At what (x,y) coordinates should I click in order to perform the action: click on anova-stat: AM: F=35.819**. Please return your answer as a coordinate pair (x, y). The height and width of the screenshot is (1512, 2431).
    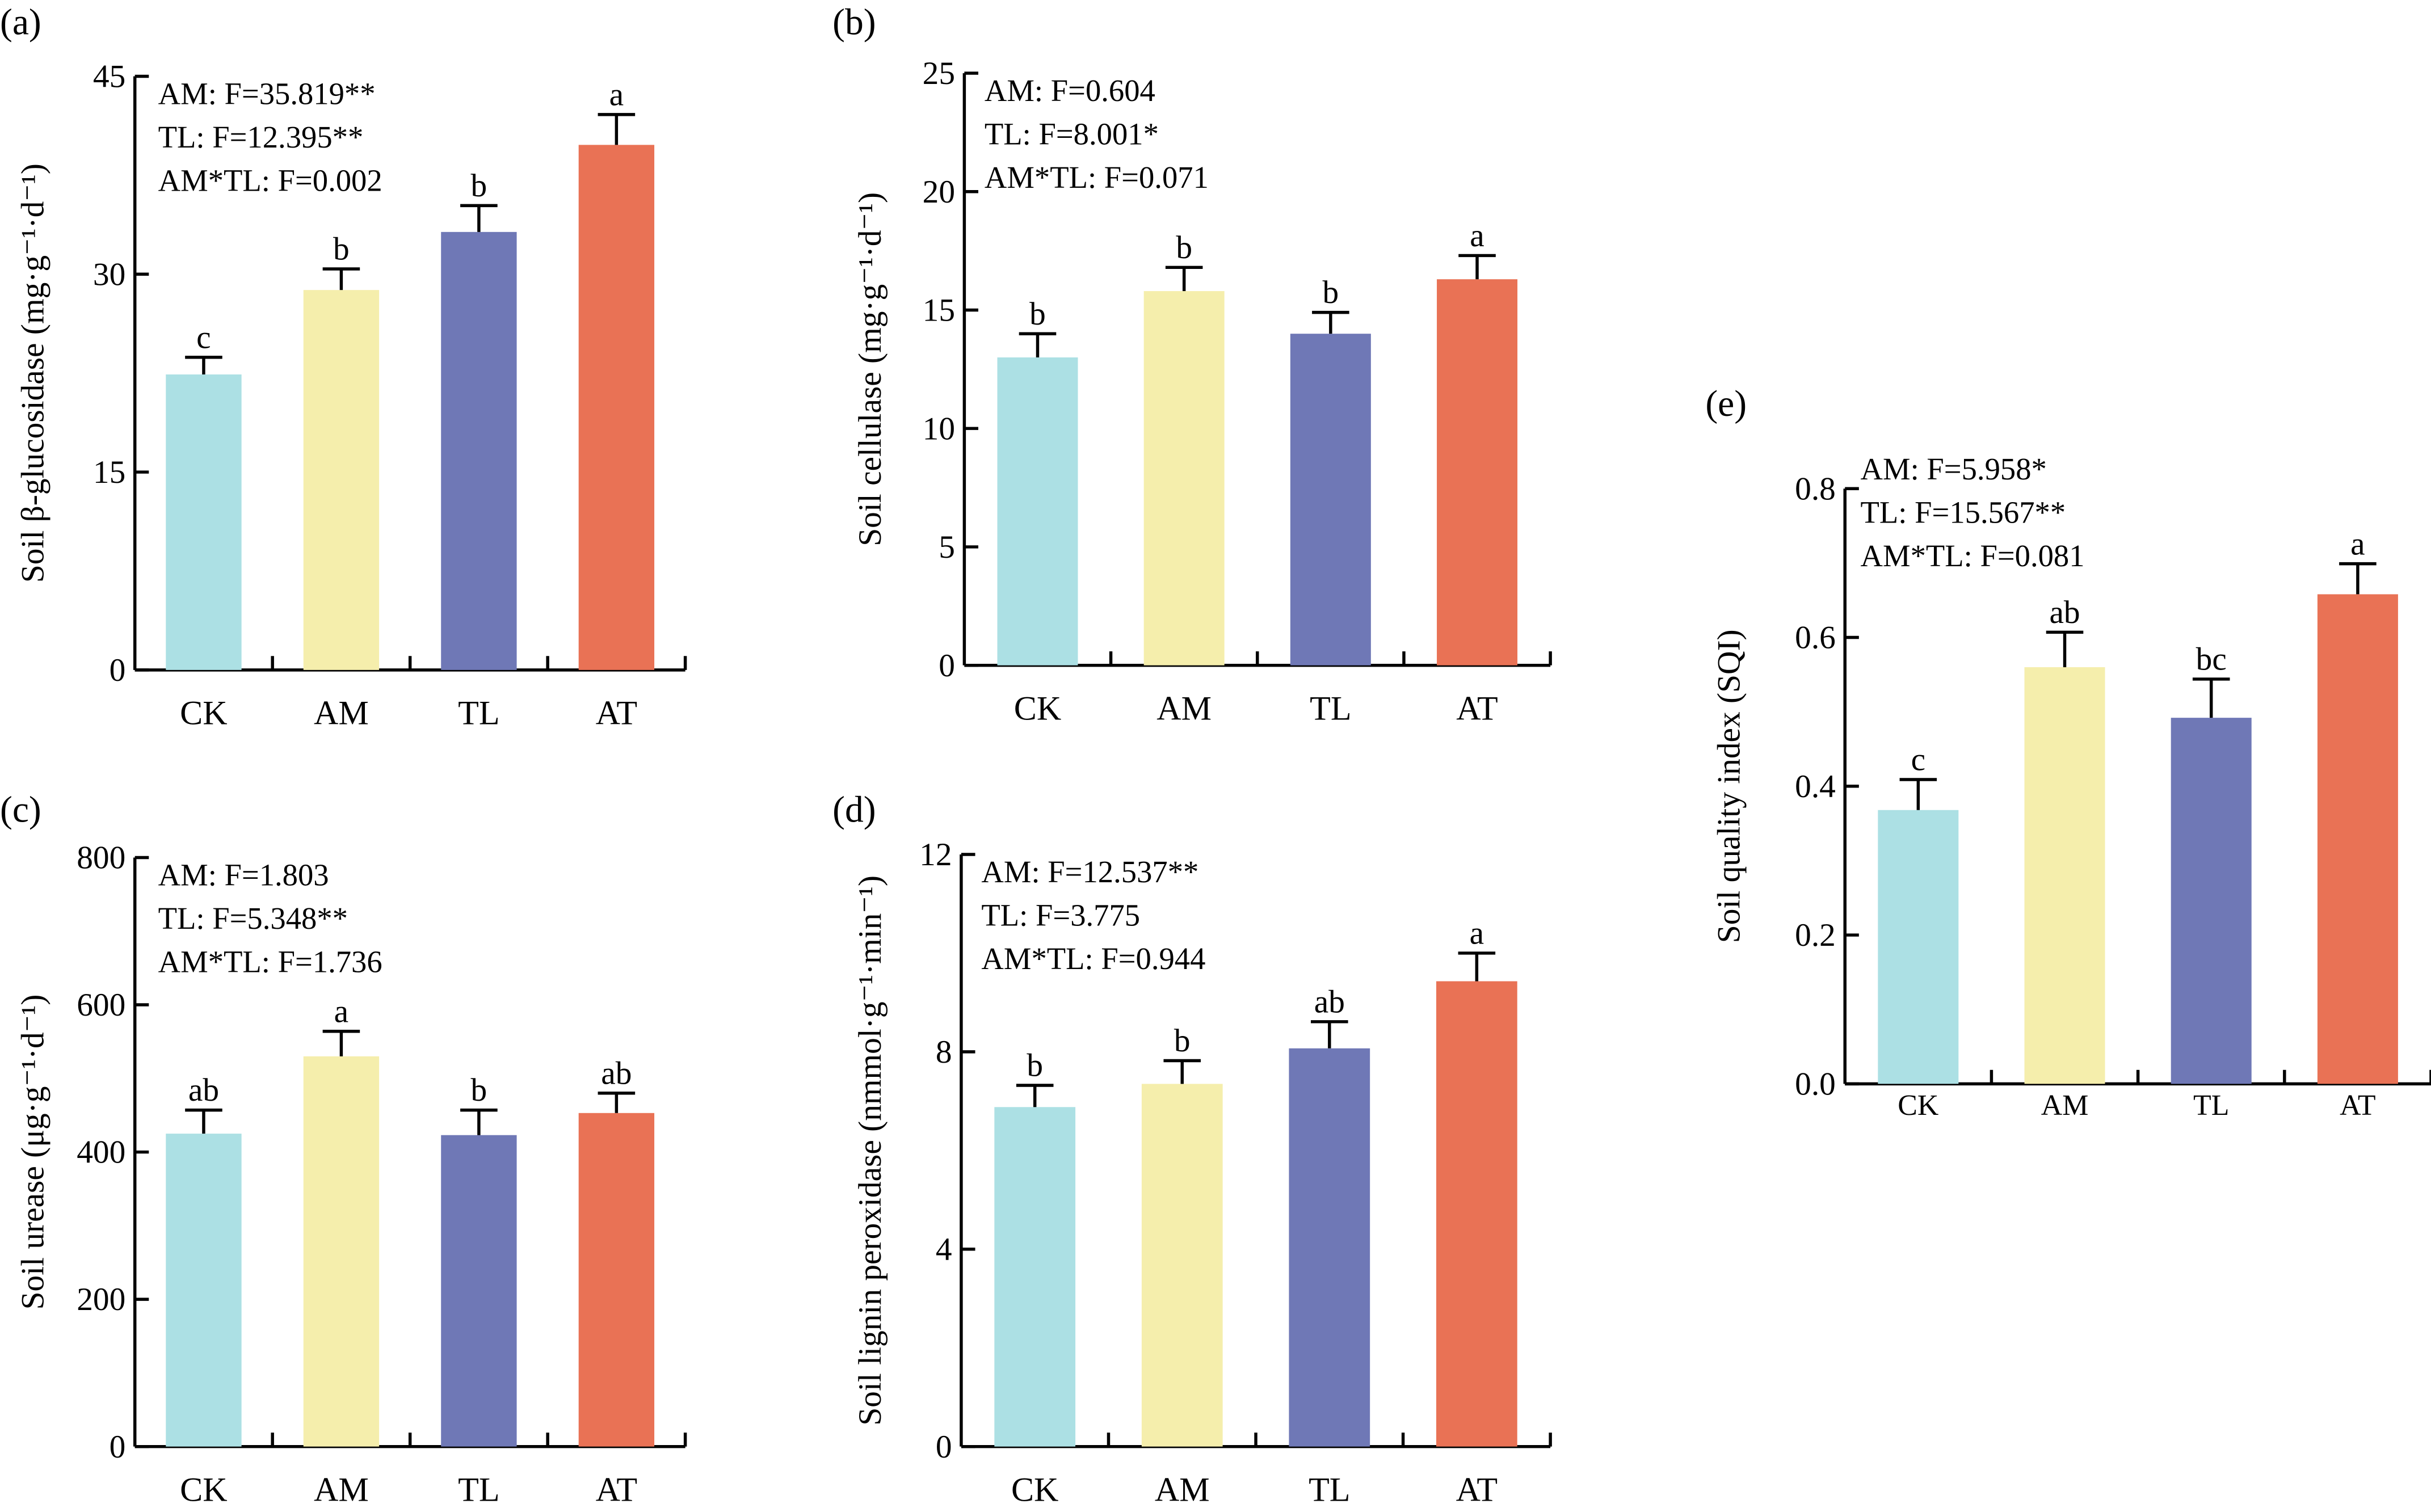
    Looking at the image, I should click on (267, 94).